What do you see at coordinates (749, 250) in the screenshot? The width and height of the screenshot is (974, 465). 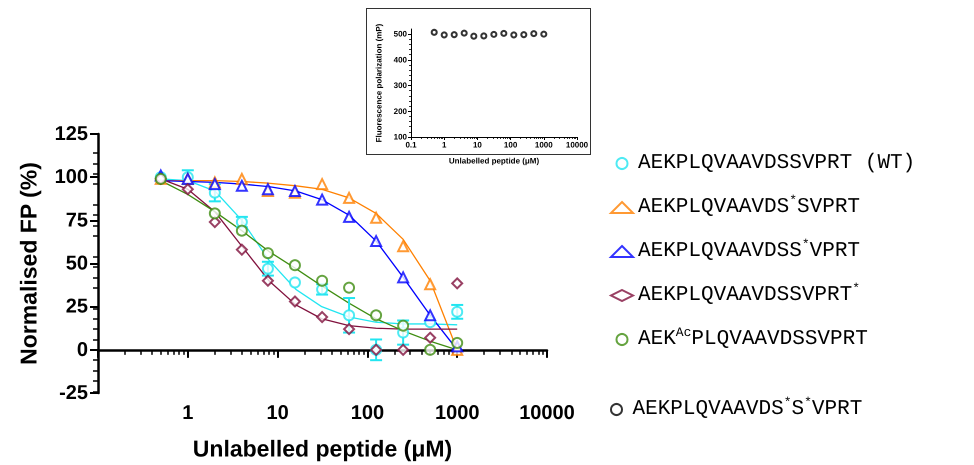 I see `legend-label: AEKPLQVAAVDSS*VPRT` at bounding box center [749, 250].